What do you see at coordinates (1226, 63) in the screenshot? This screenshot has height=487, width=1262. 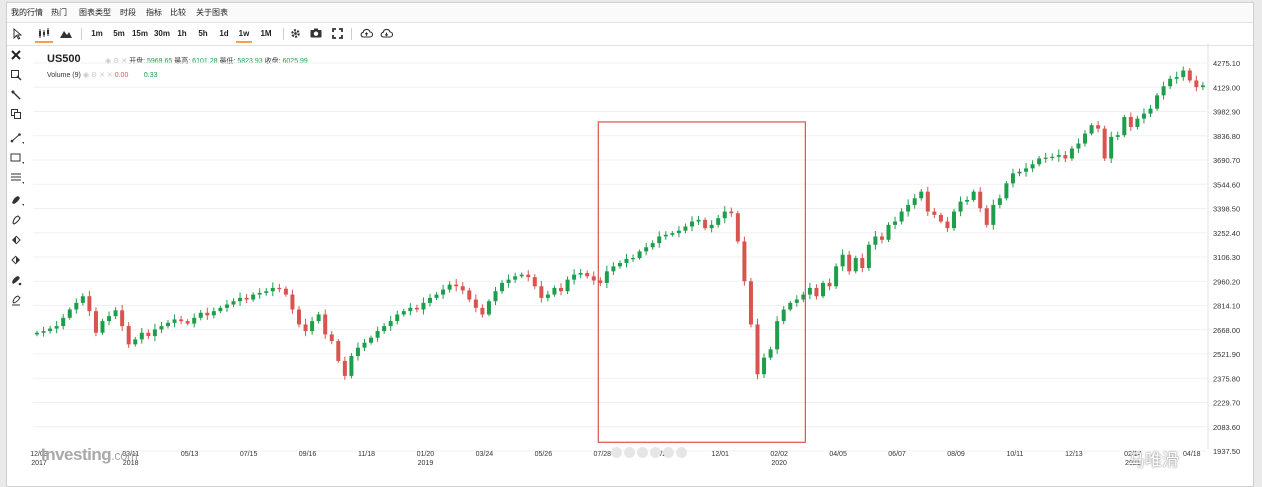 I see `y-tick-label: 4275.10` at bounding box center [1226, 63].